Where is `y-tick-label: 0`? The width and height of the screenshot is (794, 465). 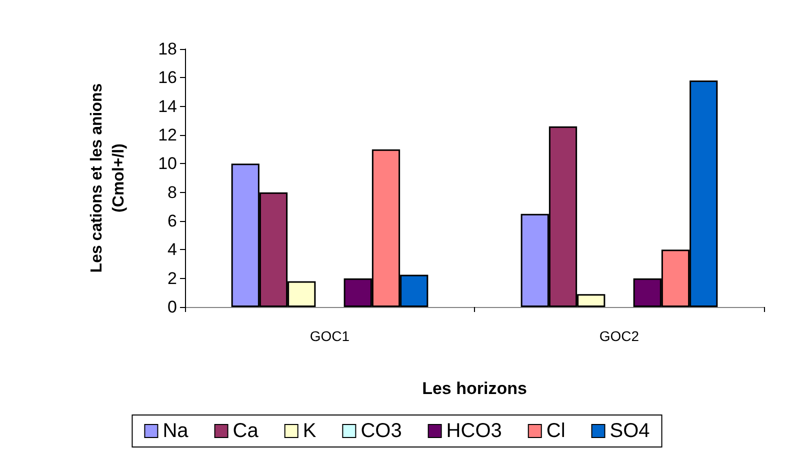 y-tick-label: 0 is located at coordinates (172, 307).